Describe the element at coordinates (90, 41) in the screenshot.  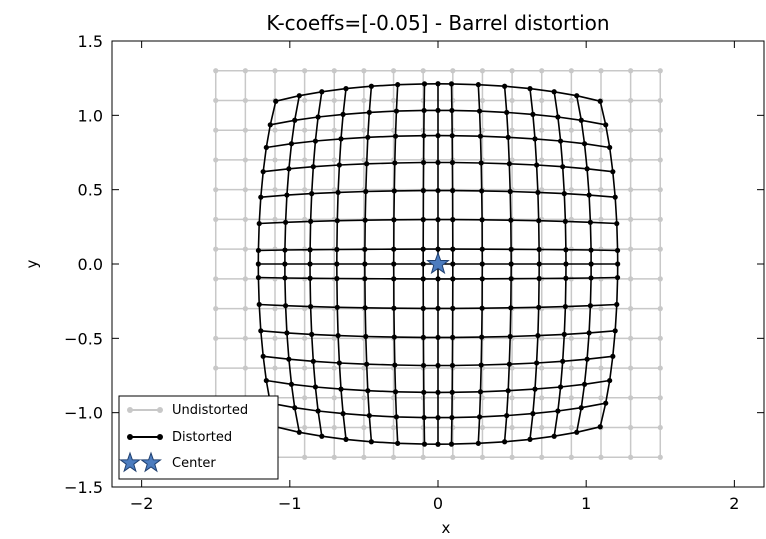
I see `y-tick-label: 1.5` at that location.